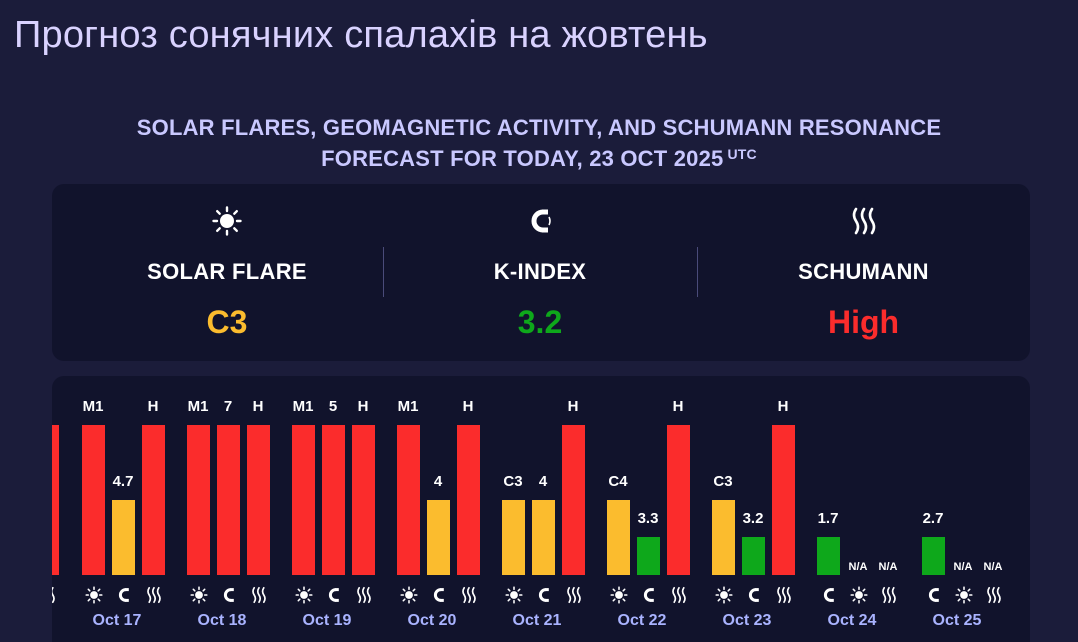 This screenshot has width=1078, height=642. Describe the element at coordinates (933, 518) in the screenshot. I see `kindex-value-label: 2.7` at that location.